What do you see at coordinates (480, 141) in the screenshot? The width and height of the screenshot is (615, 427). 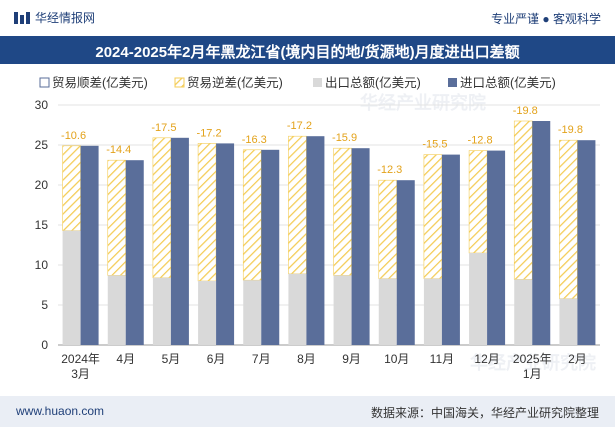 I see `deficit-value-label: -12.8` at bounding box center [480, 141].